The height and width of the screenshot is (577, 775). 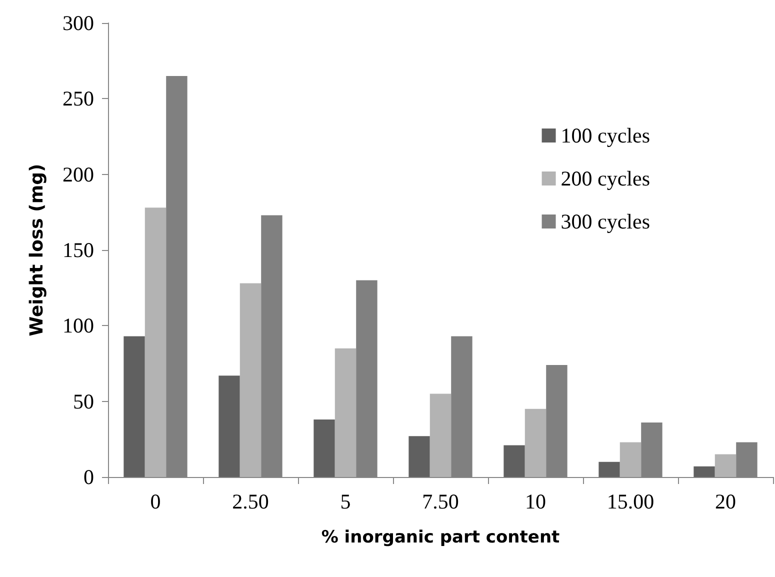 What do you see at coordinates (605, 178) in the screenshot?
I see `legend-label: 200 cycles` at bounding box center [605, 178].